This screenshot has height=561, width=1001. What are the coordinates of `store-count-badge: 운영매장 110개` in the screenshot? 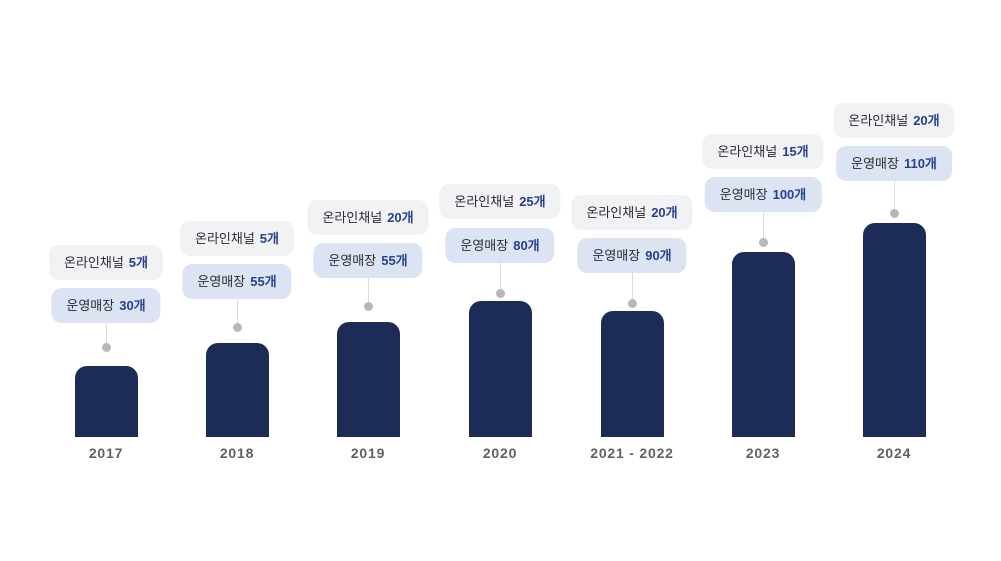 It's located at (894, 163).